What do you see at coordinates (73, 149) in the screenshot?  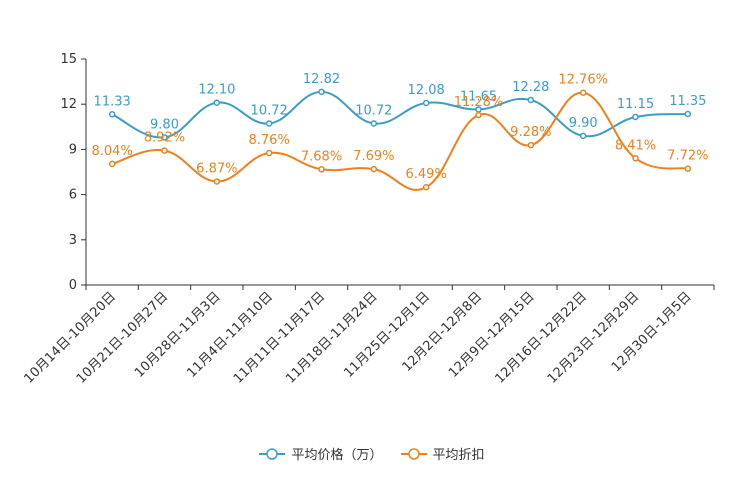 I see `y-tick-label: 9` at bounding box center [73, 149].